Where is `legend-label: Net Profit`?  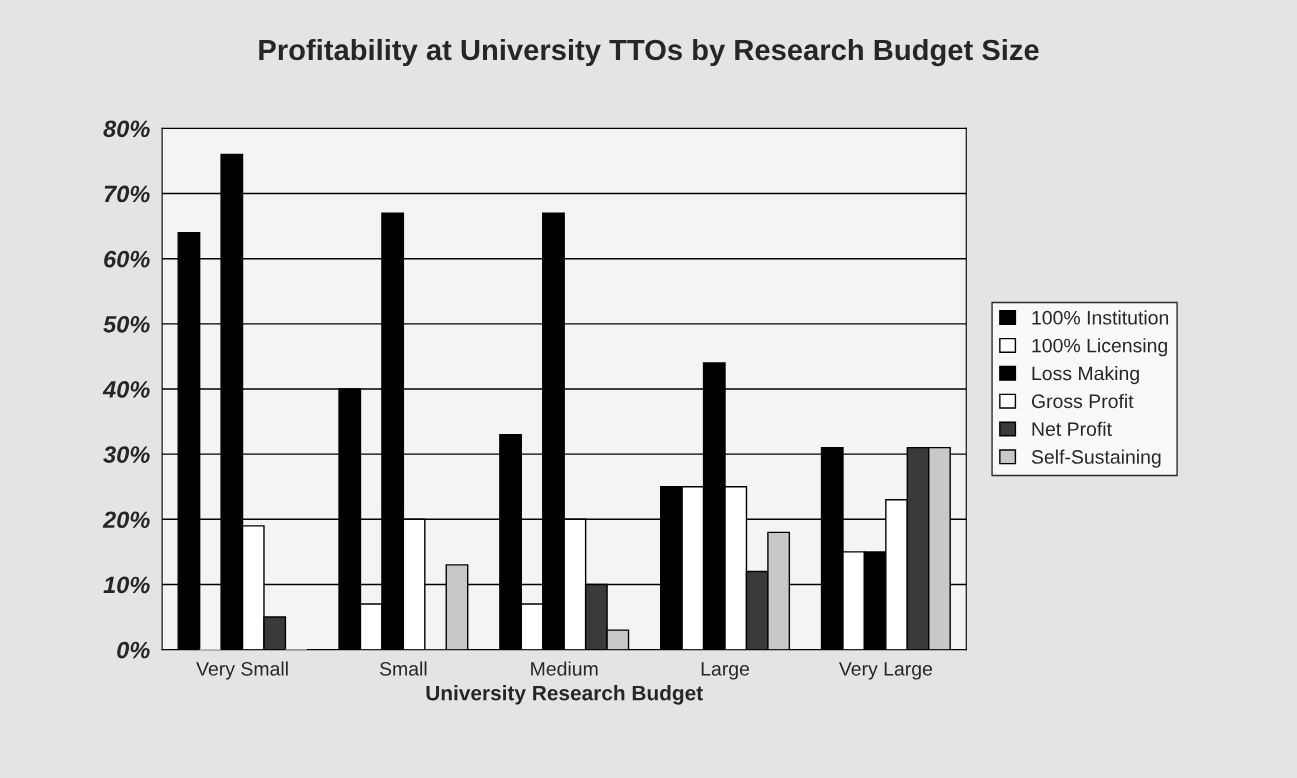
legend-label: Net Profit is located at coordinates (1072, 428).